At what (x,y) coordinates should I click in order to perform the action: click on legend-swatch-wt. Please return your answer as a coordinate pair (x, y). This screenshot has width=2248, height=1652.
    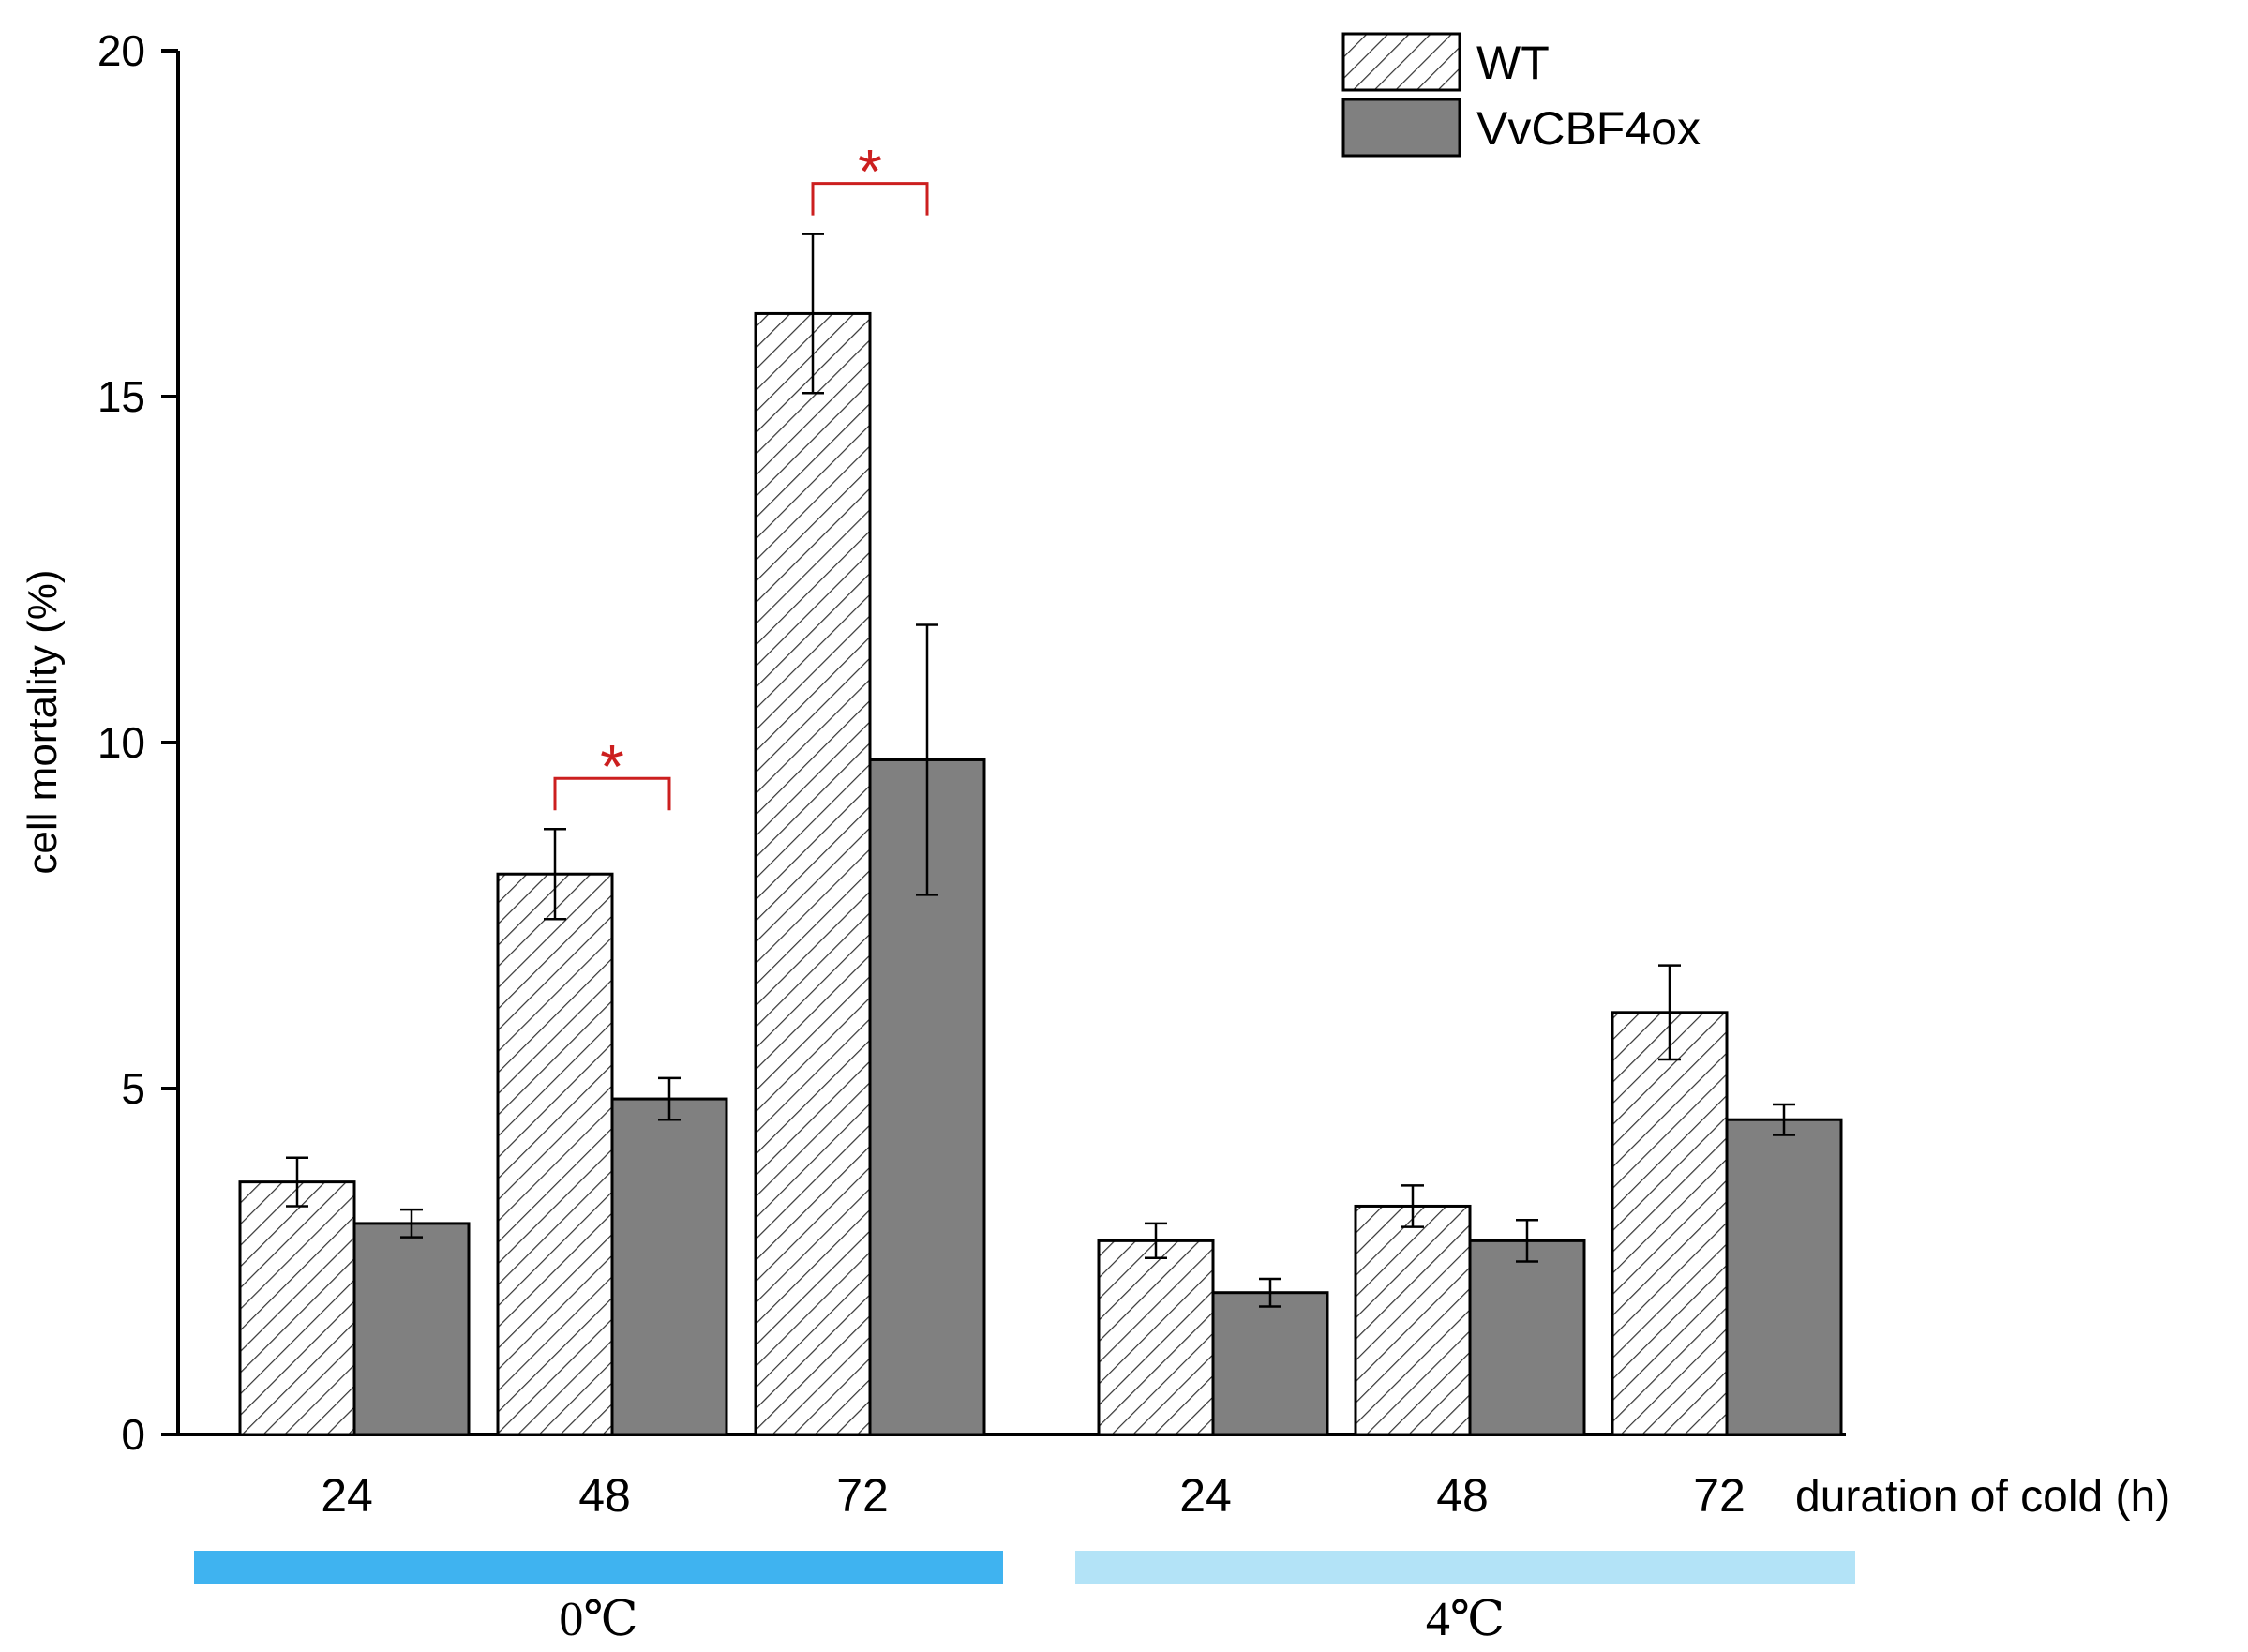
    Looking at the image, I should click on (1401, 62).